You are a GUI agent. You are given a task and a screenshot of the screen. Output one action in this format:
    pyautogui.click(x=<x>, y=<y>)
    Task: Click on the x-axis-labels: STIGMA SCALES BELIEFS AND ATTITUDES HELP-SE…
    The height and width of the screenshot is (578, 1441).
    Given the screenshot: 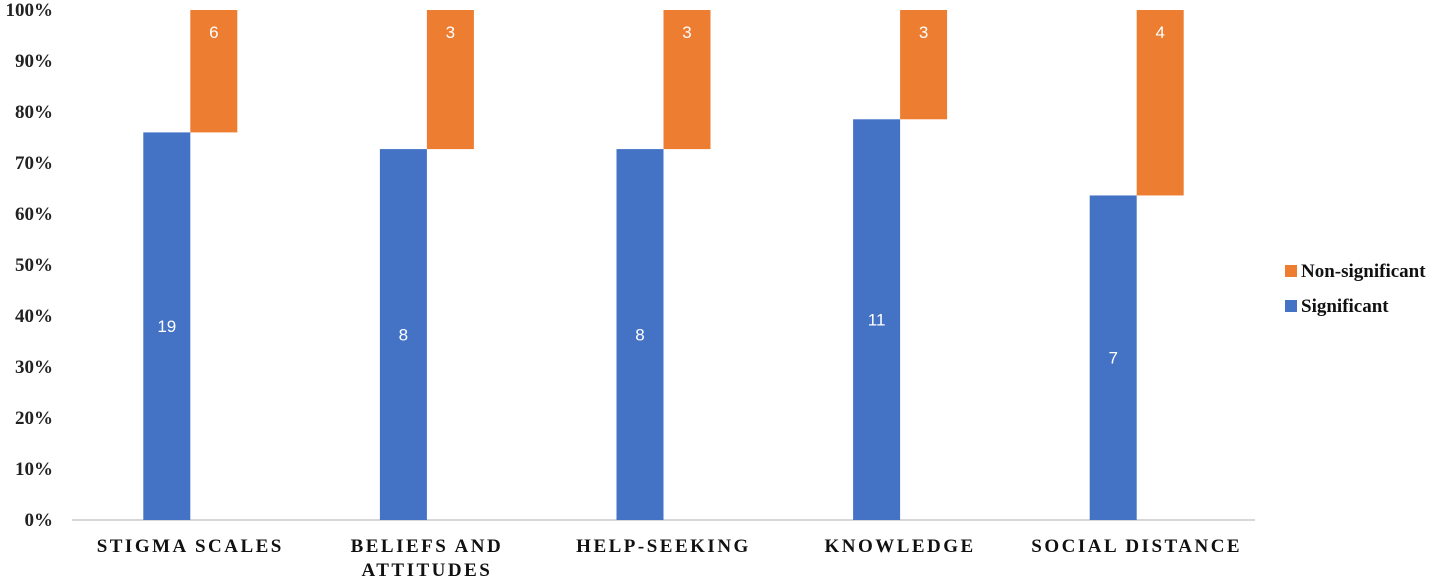 What is the action you would take?
    pyautogui.click(x=669, y=557)
    